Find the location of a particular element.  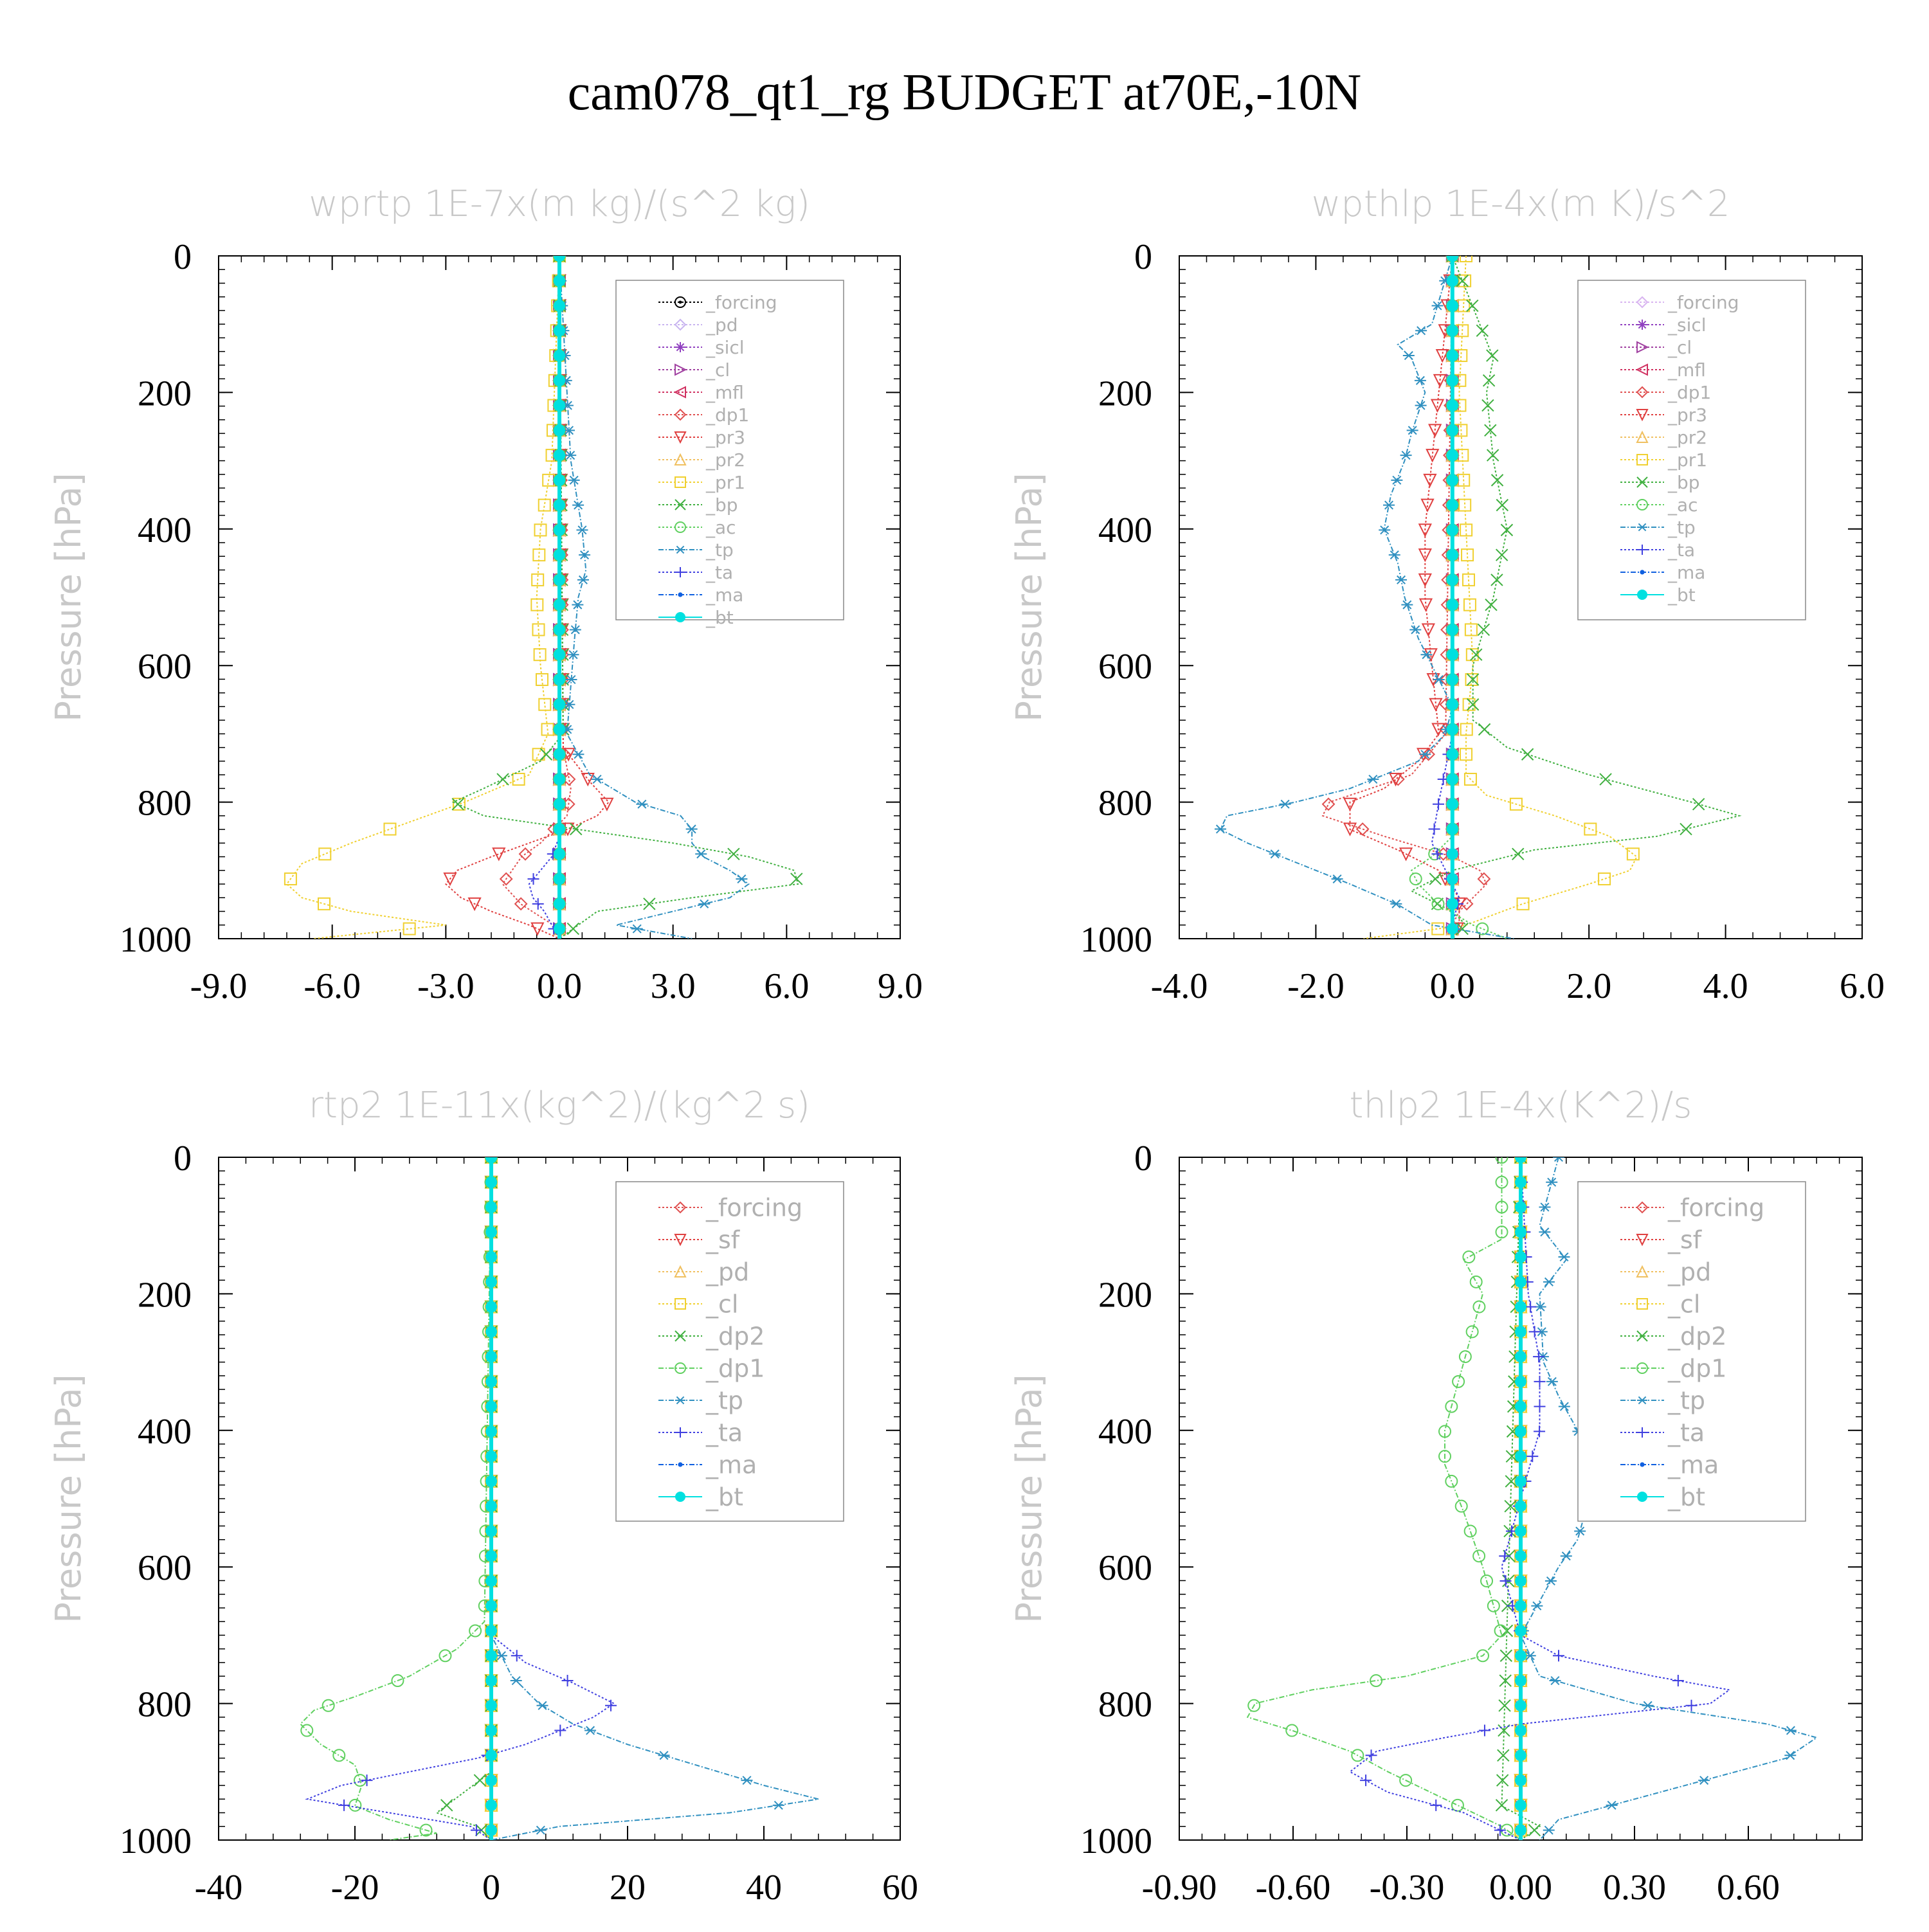

legend-label: _bt is located at coordinates (1681, 595).